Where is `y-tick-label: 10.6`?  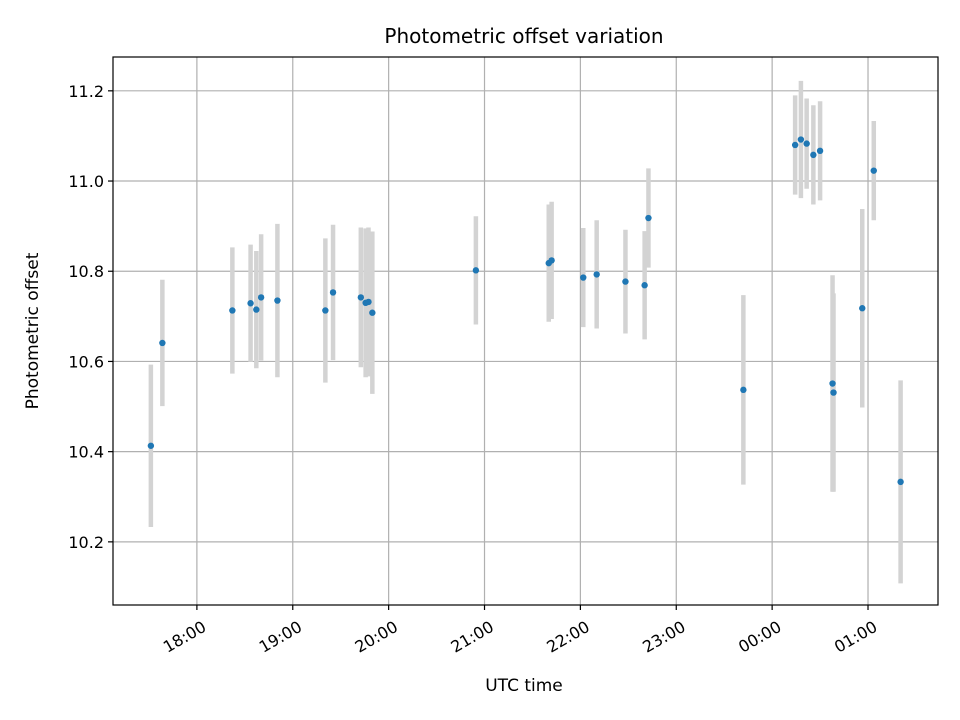
y-tick-label: 10.6 is located at coordinates (86, 361).